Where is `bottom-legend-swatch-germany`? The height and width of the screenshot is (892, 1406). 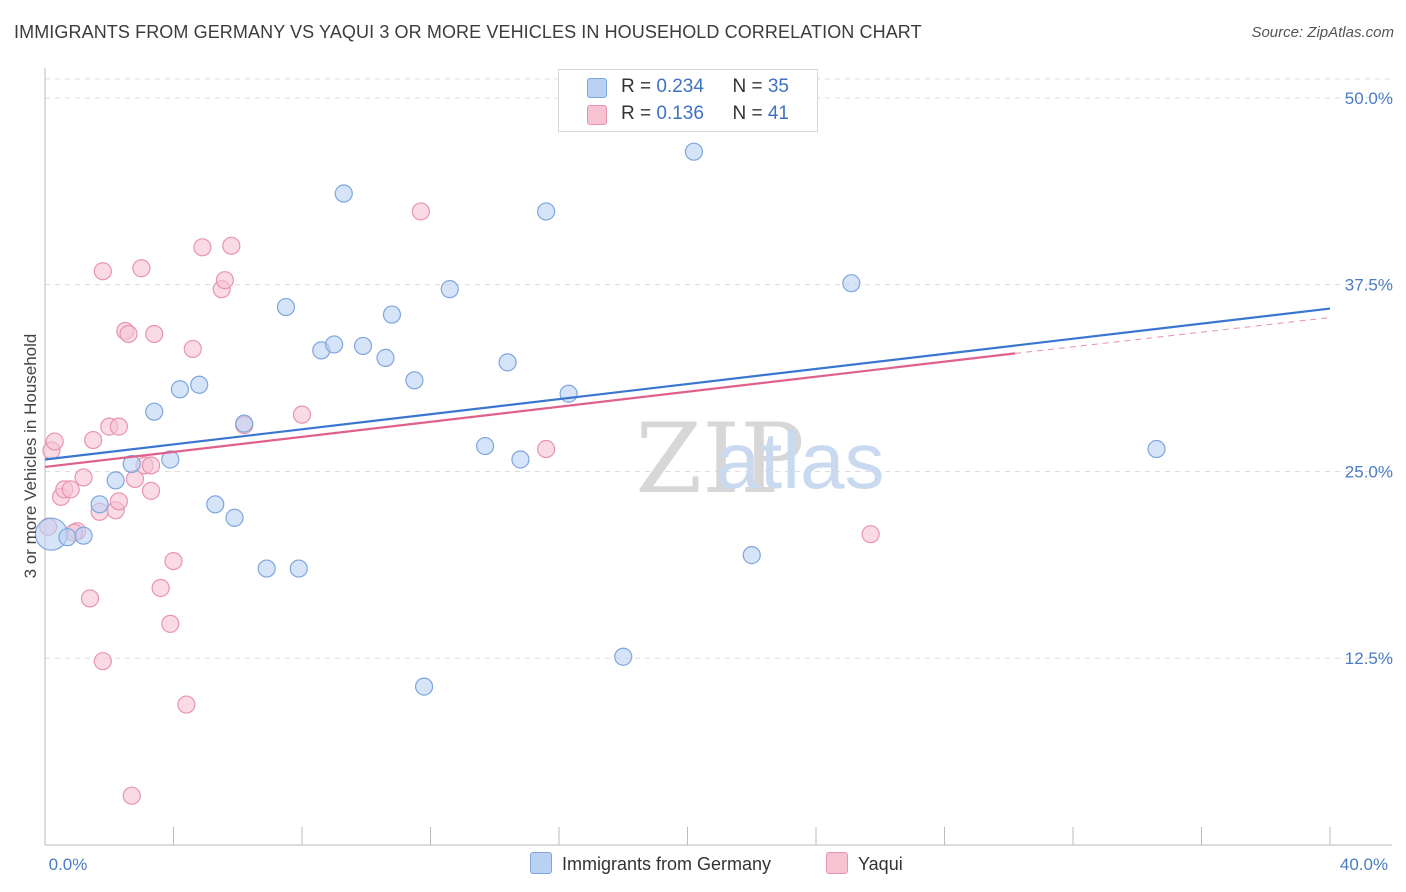
bottom-legend-swatch-germany is located at coordinates (541, 863).